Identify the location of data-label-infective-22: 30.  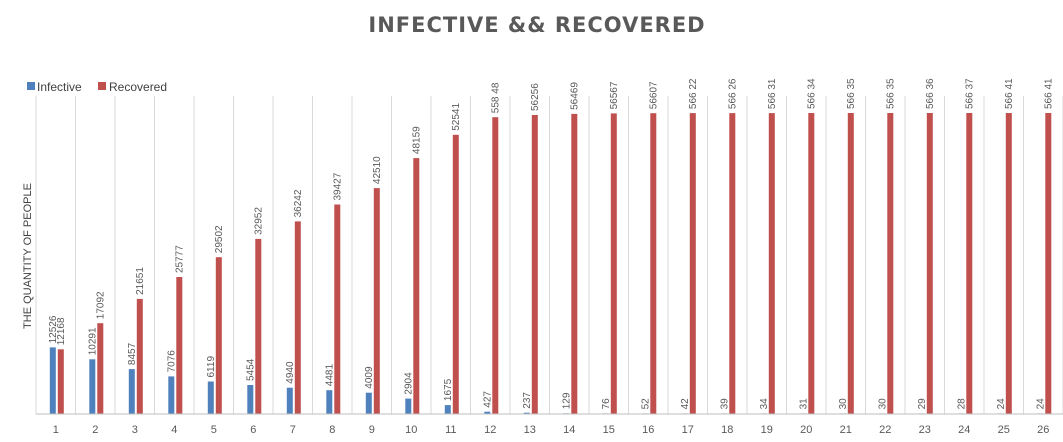
(882, 404).